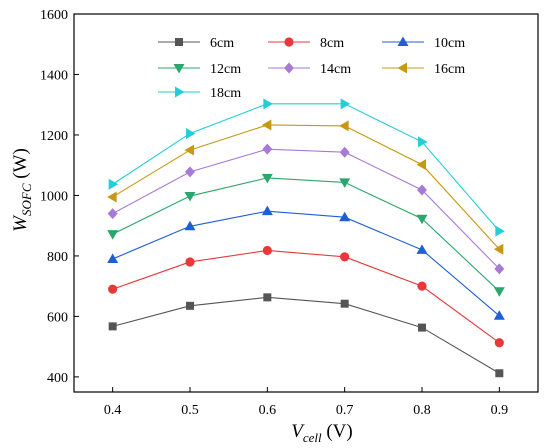 Image resolution: width=550 pixels, height=448 pixels. I want to click on y-tick-label: 800, so click(57, 257).